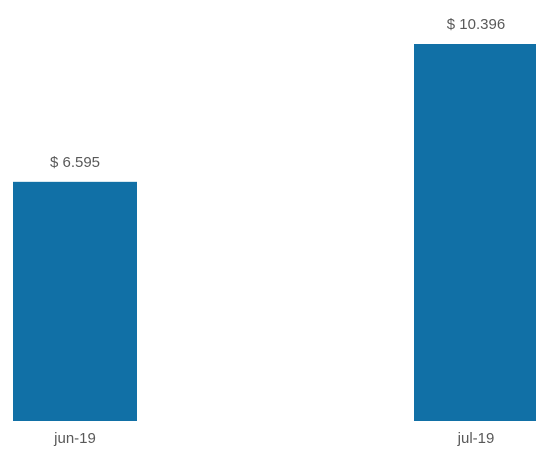 The width and height of the screenshot is (536, 461). Describe the element at coordinates (476, 24) in the screenshot. I see `data-label-jul-19: $ 10.396` at that location.